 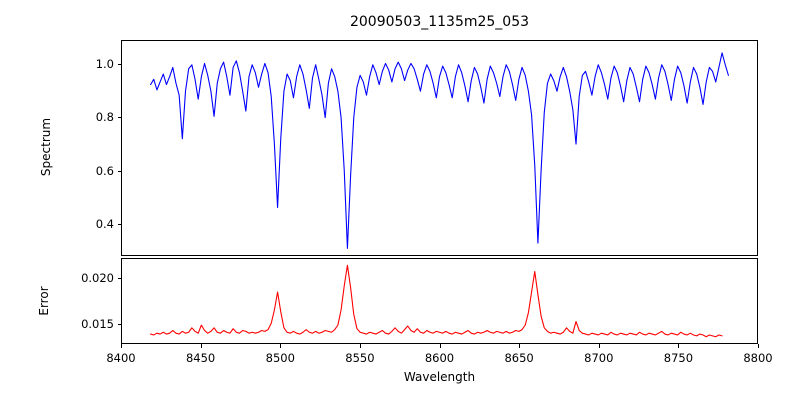 I want to click on x-tick-label: 8550, so click(x=360, y=358).